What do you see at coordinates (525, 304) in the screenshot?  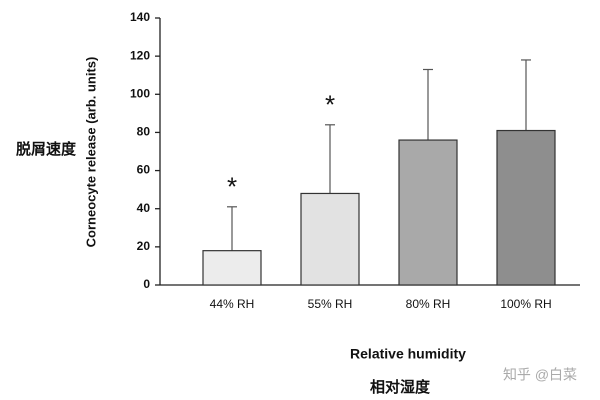 I see `x-tick-label: 100% RH` at bounding box center [525, 304].